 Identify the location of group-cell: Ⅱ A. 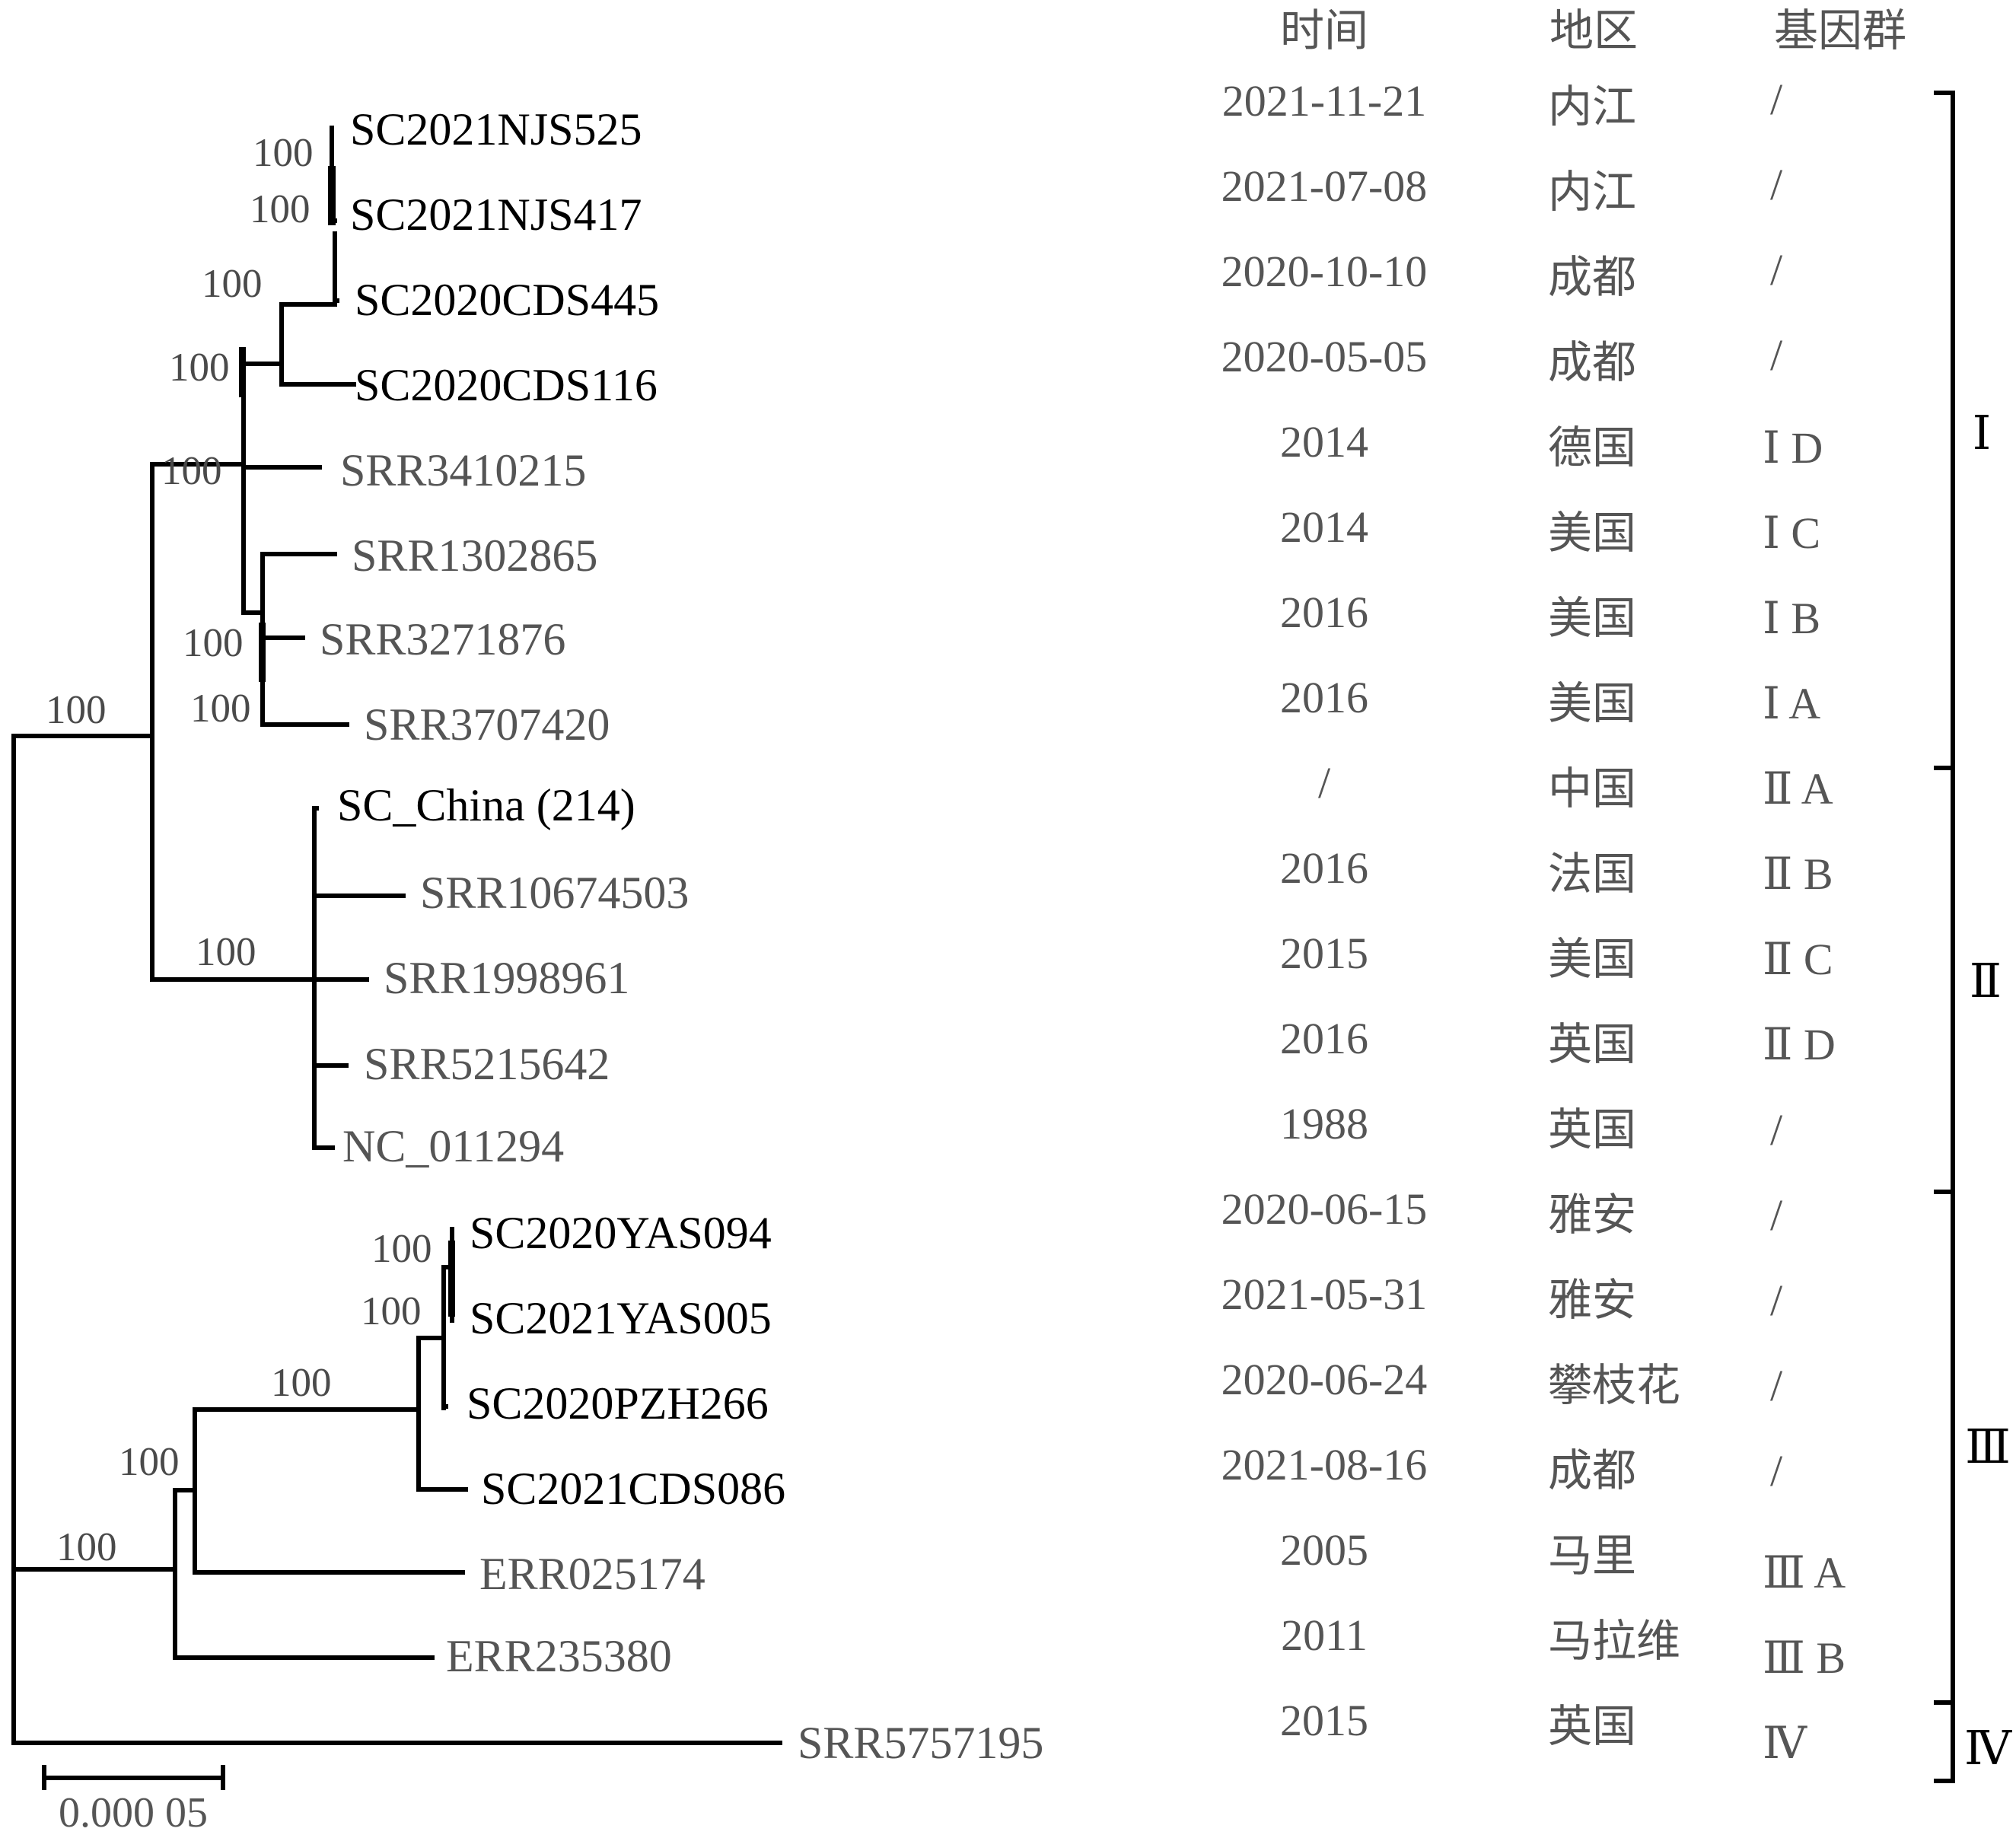
(1798, 789).